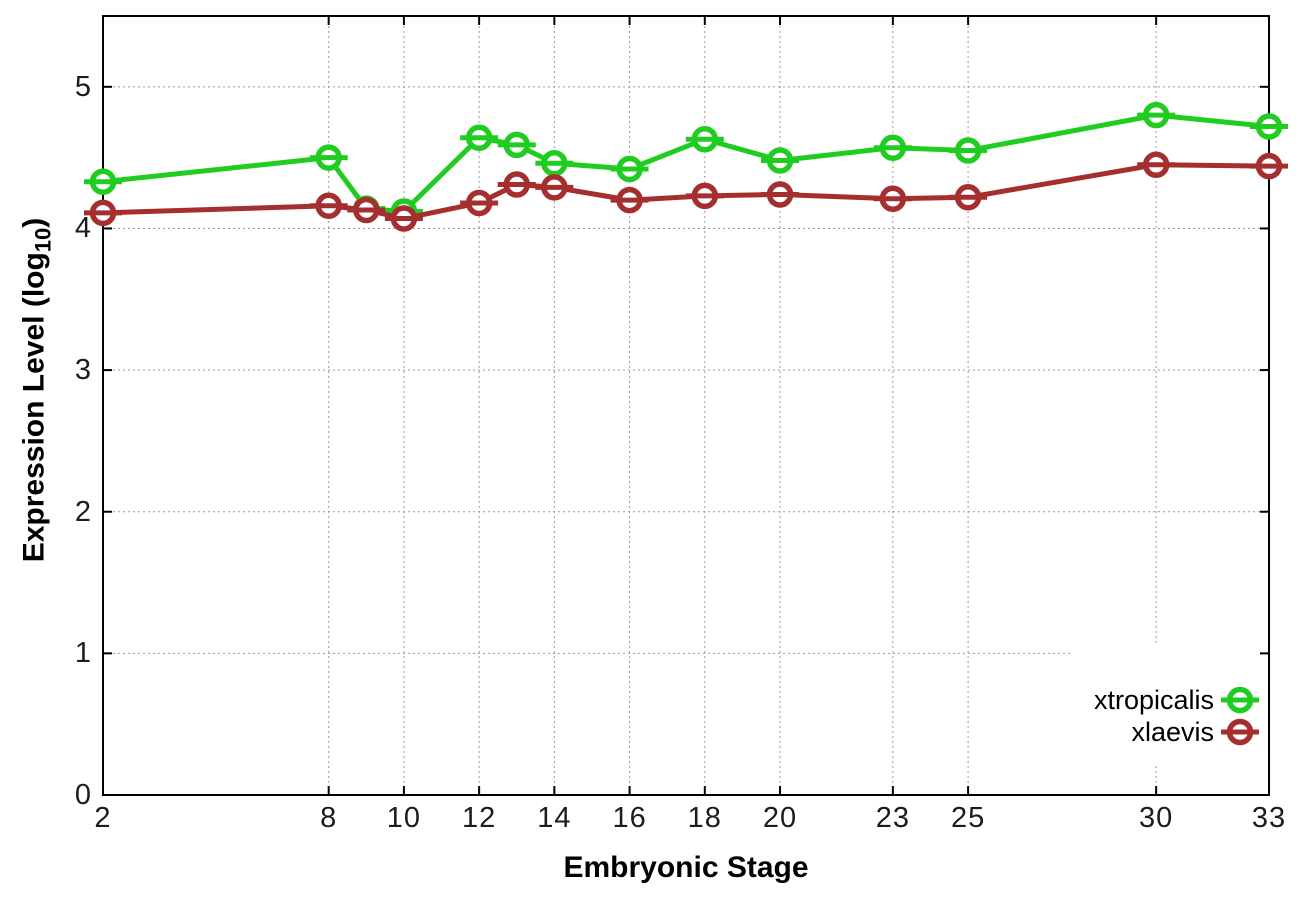  What do you see at coordinates (83, 228) in the screenshot?
I see `y-tick-label: 4` at bounding box center [83, 228].